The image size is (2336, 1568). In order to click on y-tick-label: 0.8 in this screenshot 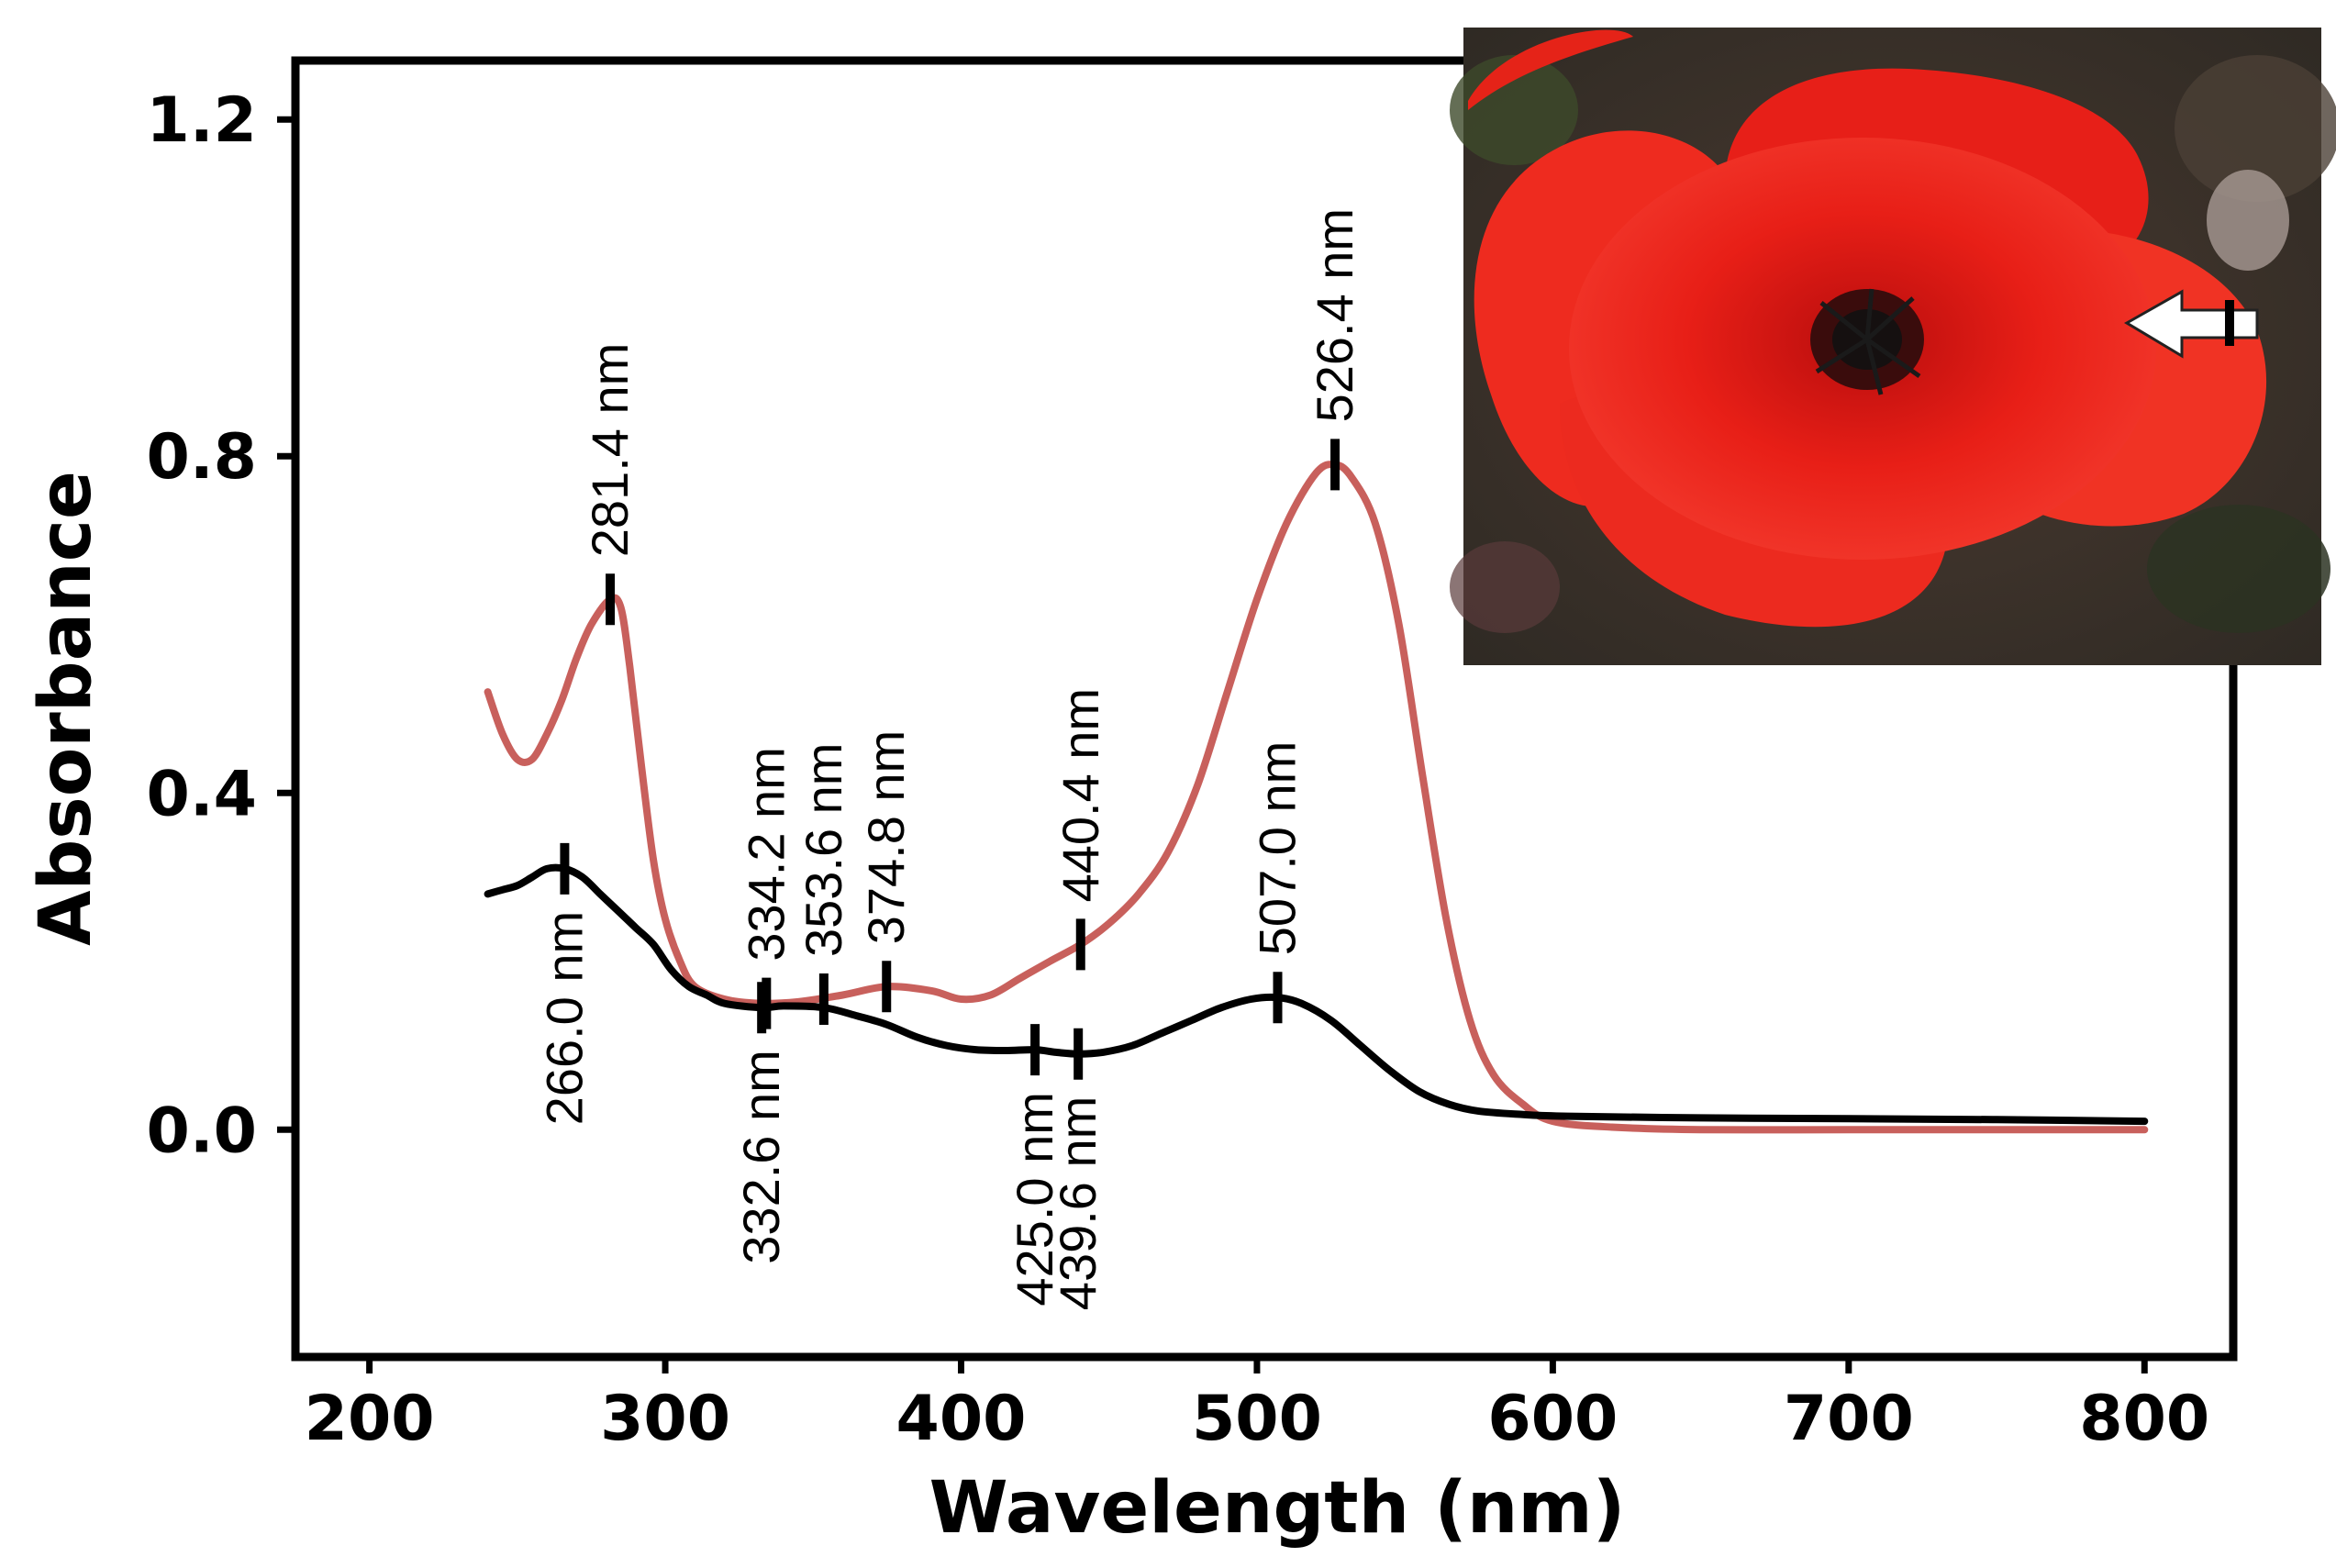, I will do `click(202, 457)`.